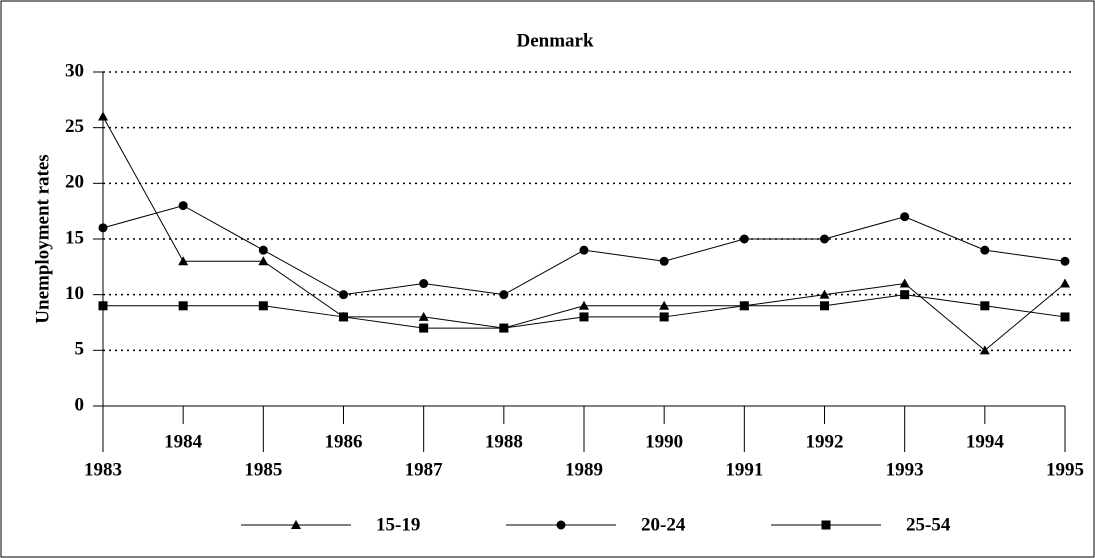 This screenshot has width=1095, height=558. I want to click on x-tick-label: 1988, so click(504, 441).